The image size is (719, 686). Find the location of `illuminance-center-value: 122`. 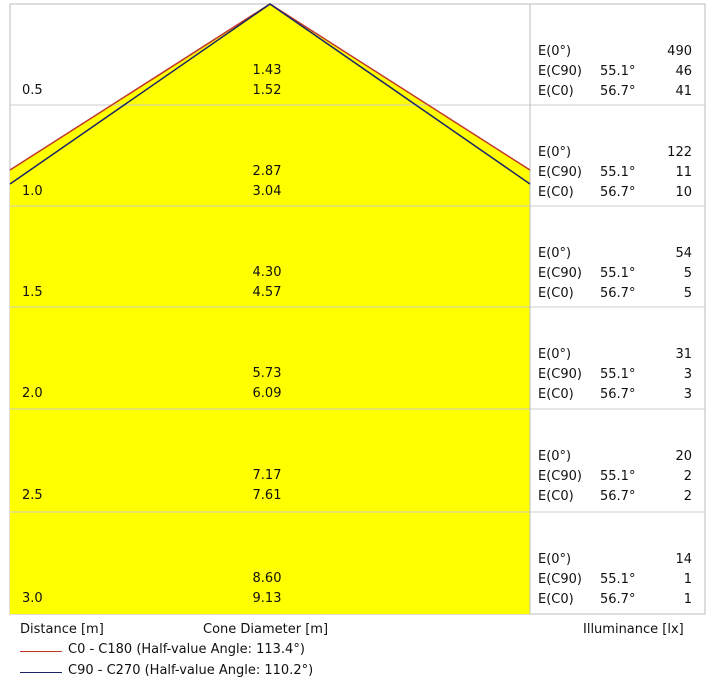

illuminance-center-value: 122 is located at coordinates (679, 152).